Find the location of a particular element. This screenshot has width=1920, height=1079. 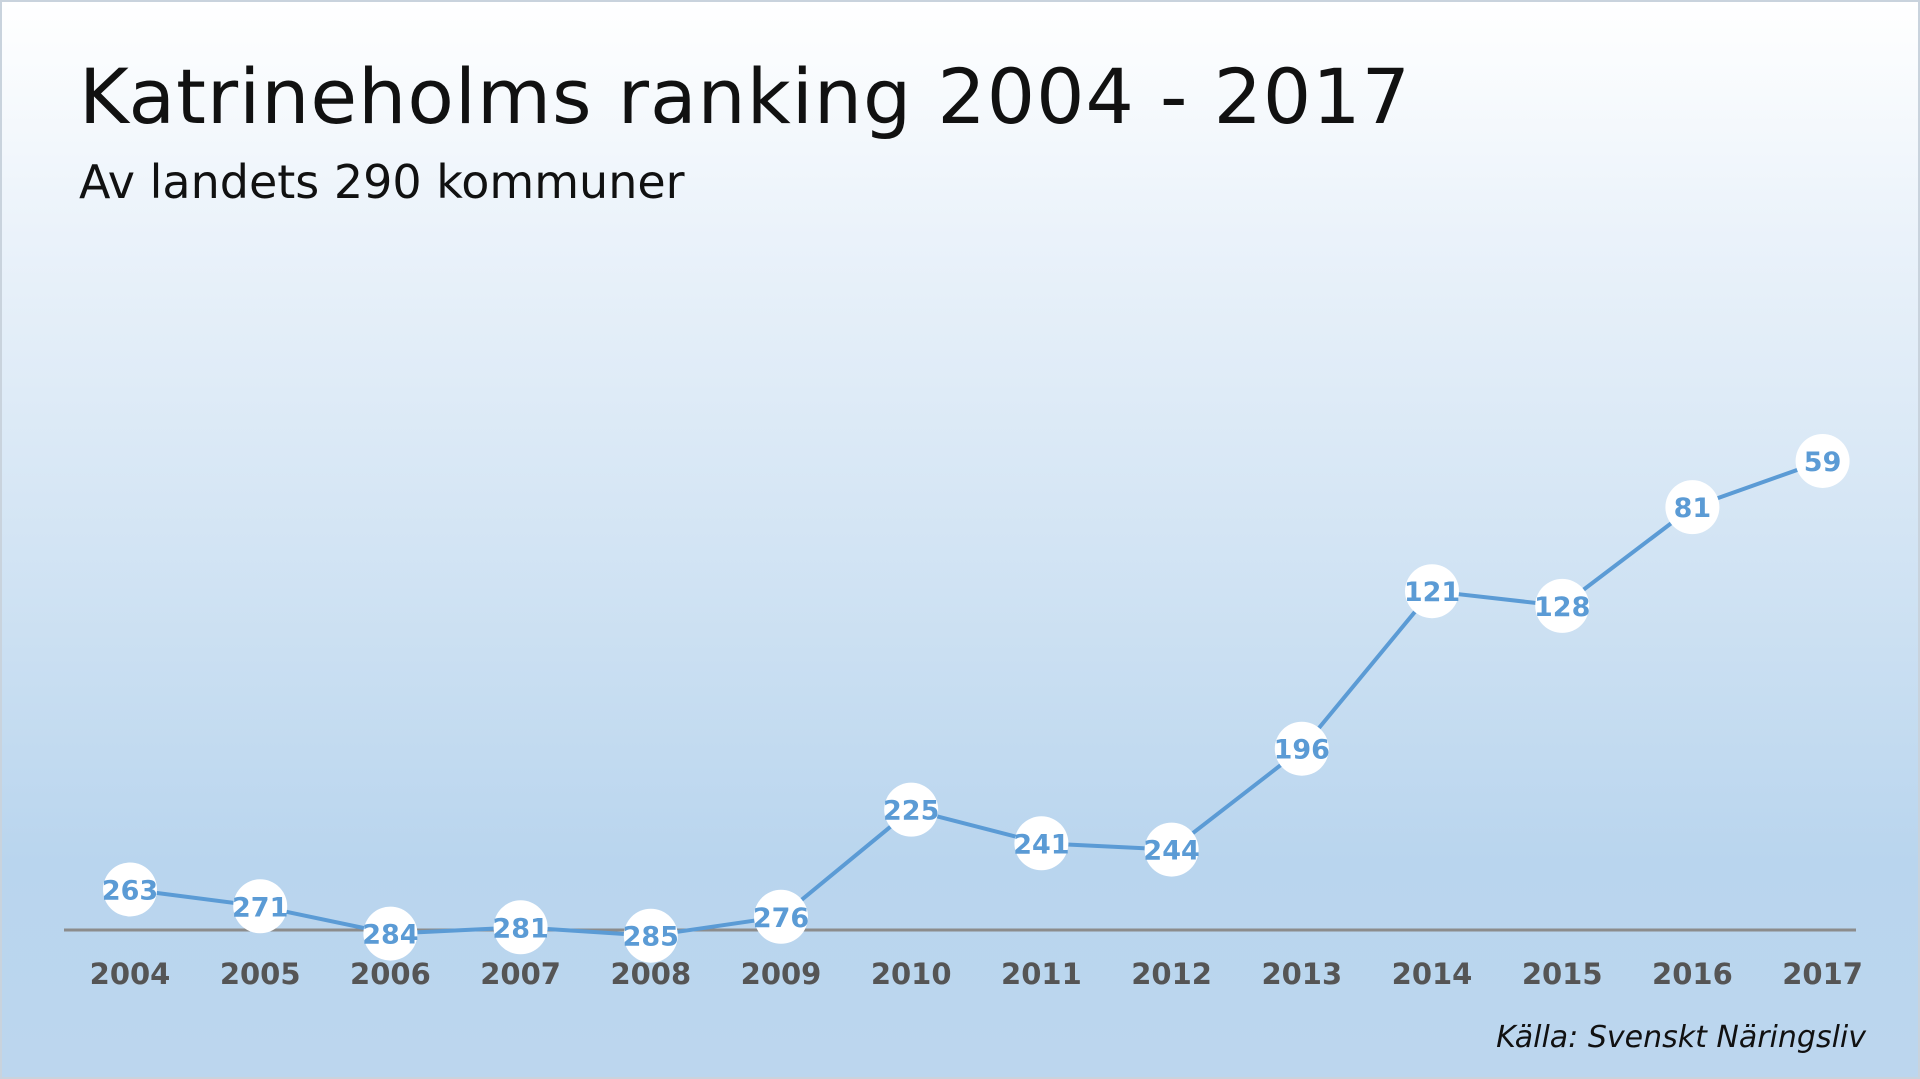

x-tick-2010: 2010 is located at coordinates (911, 974).